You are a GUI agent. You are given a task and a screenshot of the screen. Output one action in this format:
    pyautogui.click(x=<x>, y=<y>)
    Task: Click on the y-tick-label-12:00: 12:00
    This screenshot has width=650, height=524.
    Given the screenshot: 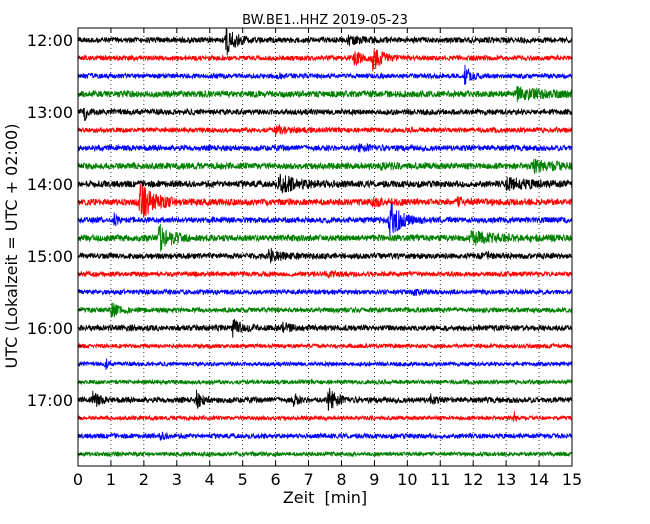 What is the action you would take?
    pyautogui.click(x=50, y=40)
    